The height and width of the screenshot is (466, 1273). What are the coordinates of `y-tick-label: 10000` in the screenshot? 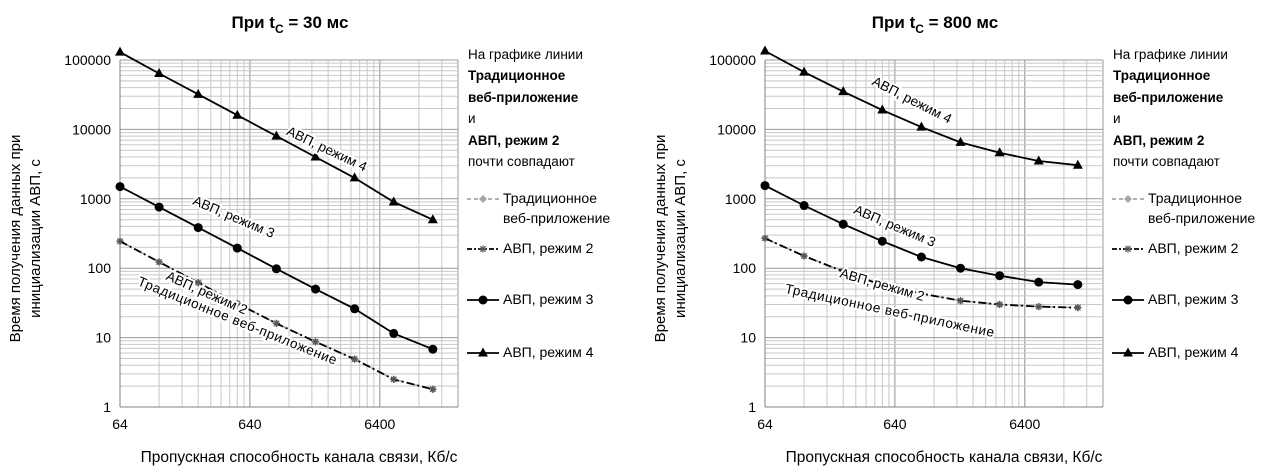 It's located at (91, 129).